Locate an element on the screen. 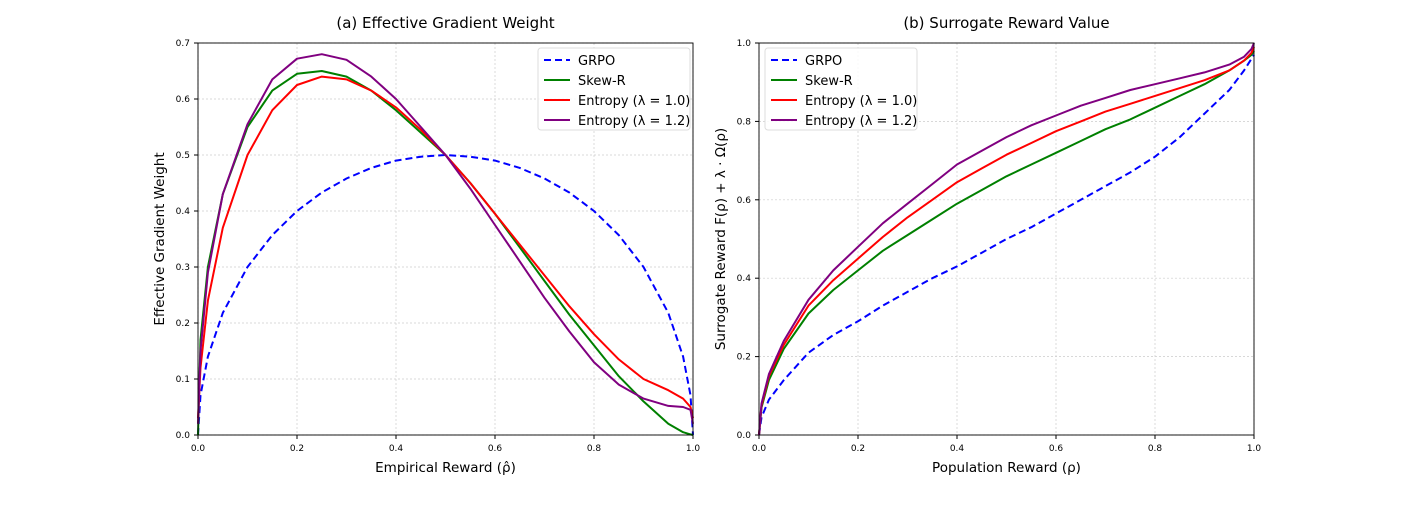  y-tick-label: 0.8 is located at coordinates (744, 122).